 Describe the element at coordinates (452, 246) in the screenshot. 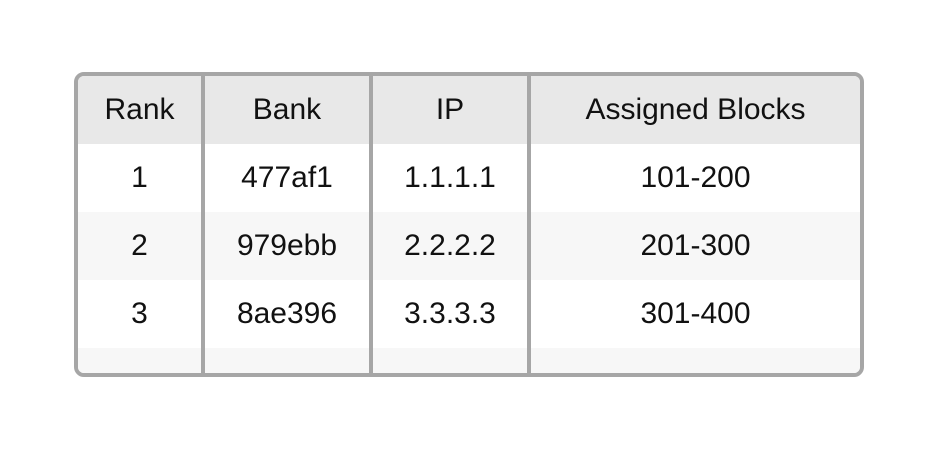

I see `ip-cell: 2.2.2.2` at that location.